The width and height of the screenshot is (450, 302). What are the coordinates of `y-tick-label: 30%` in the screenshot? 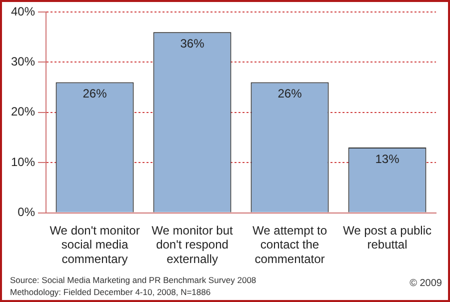 It's located at (23, 61).